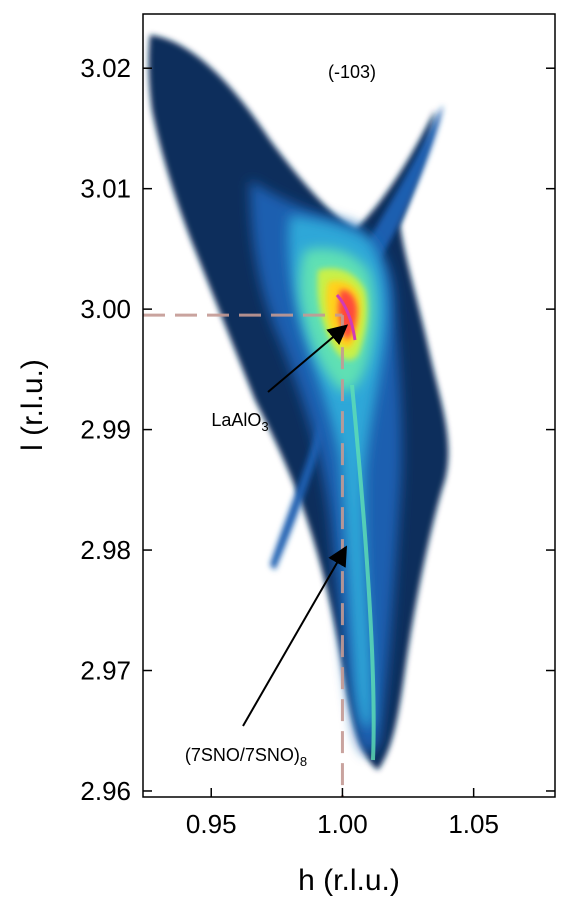 The image size is (570, 901). Describe the element at coordinates (349, 880) in the screenshot. I see `x-axis-title: h (r.l.u.)` at that location.